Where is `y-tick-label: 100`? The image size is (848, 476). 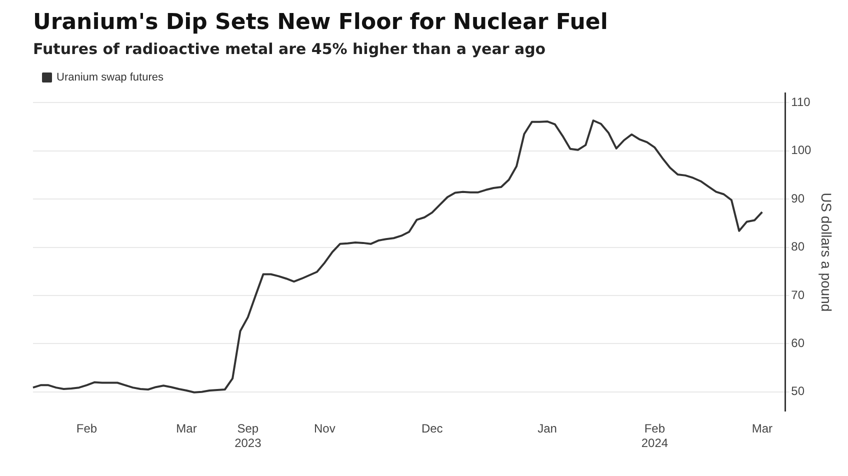 y-tick-label: 100 is located at coordinates (801, 150).